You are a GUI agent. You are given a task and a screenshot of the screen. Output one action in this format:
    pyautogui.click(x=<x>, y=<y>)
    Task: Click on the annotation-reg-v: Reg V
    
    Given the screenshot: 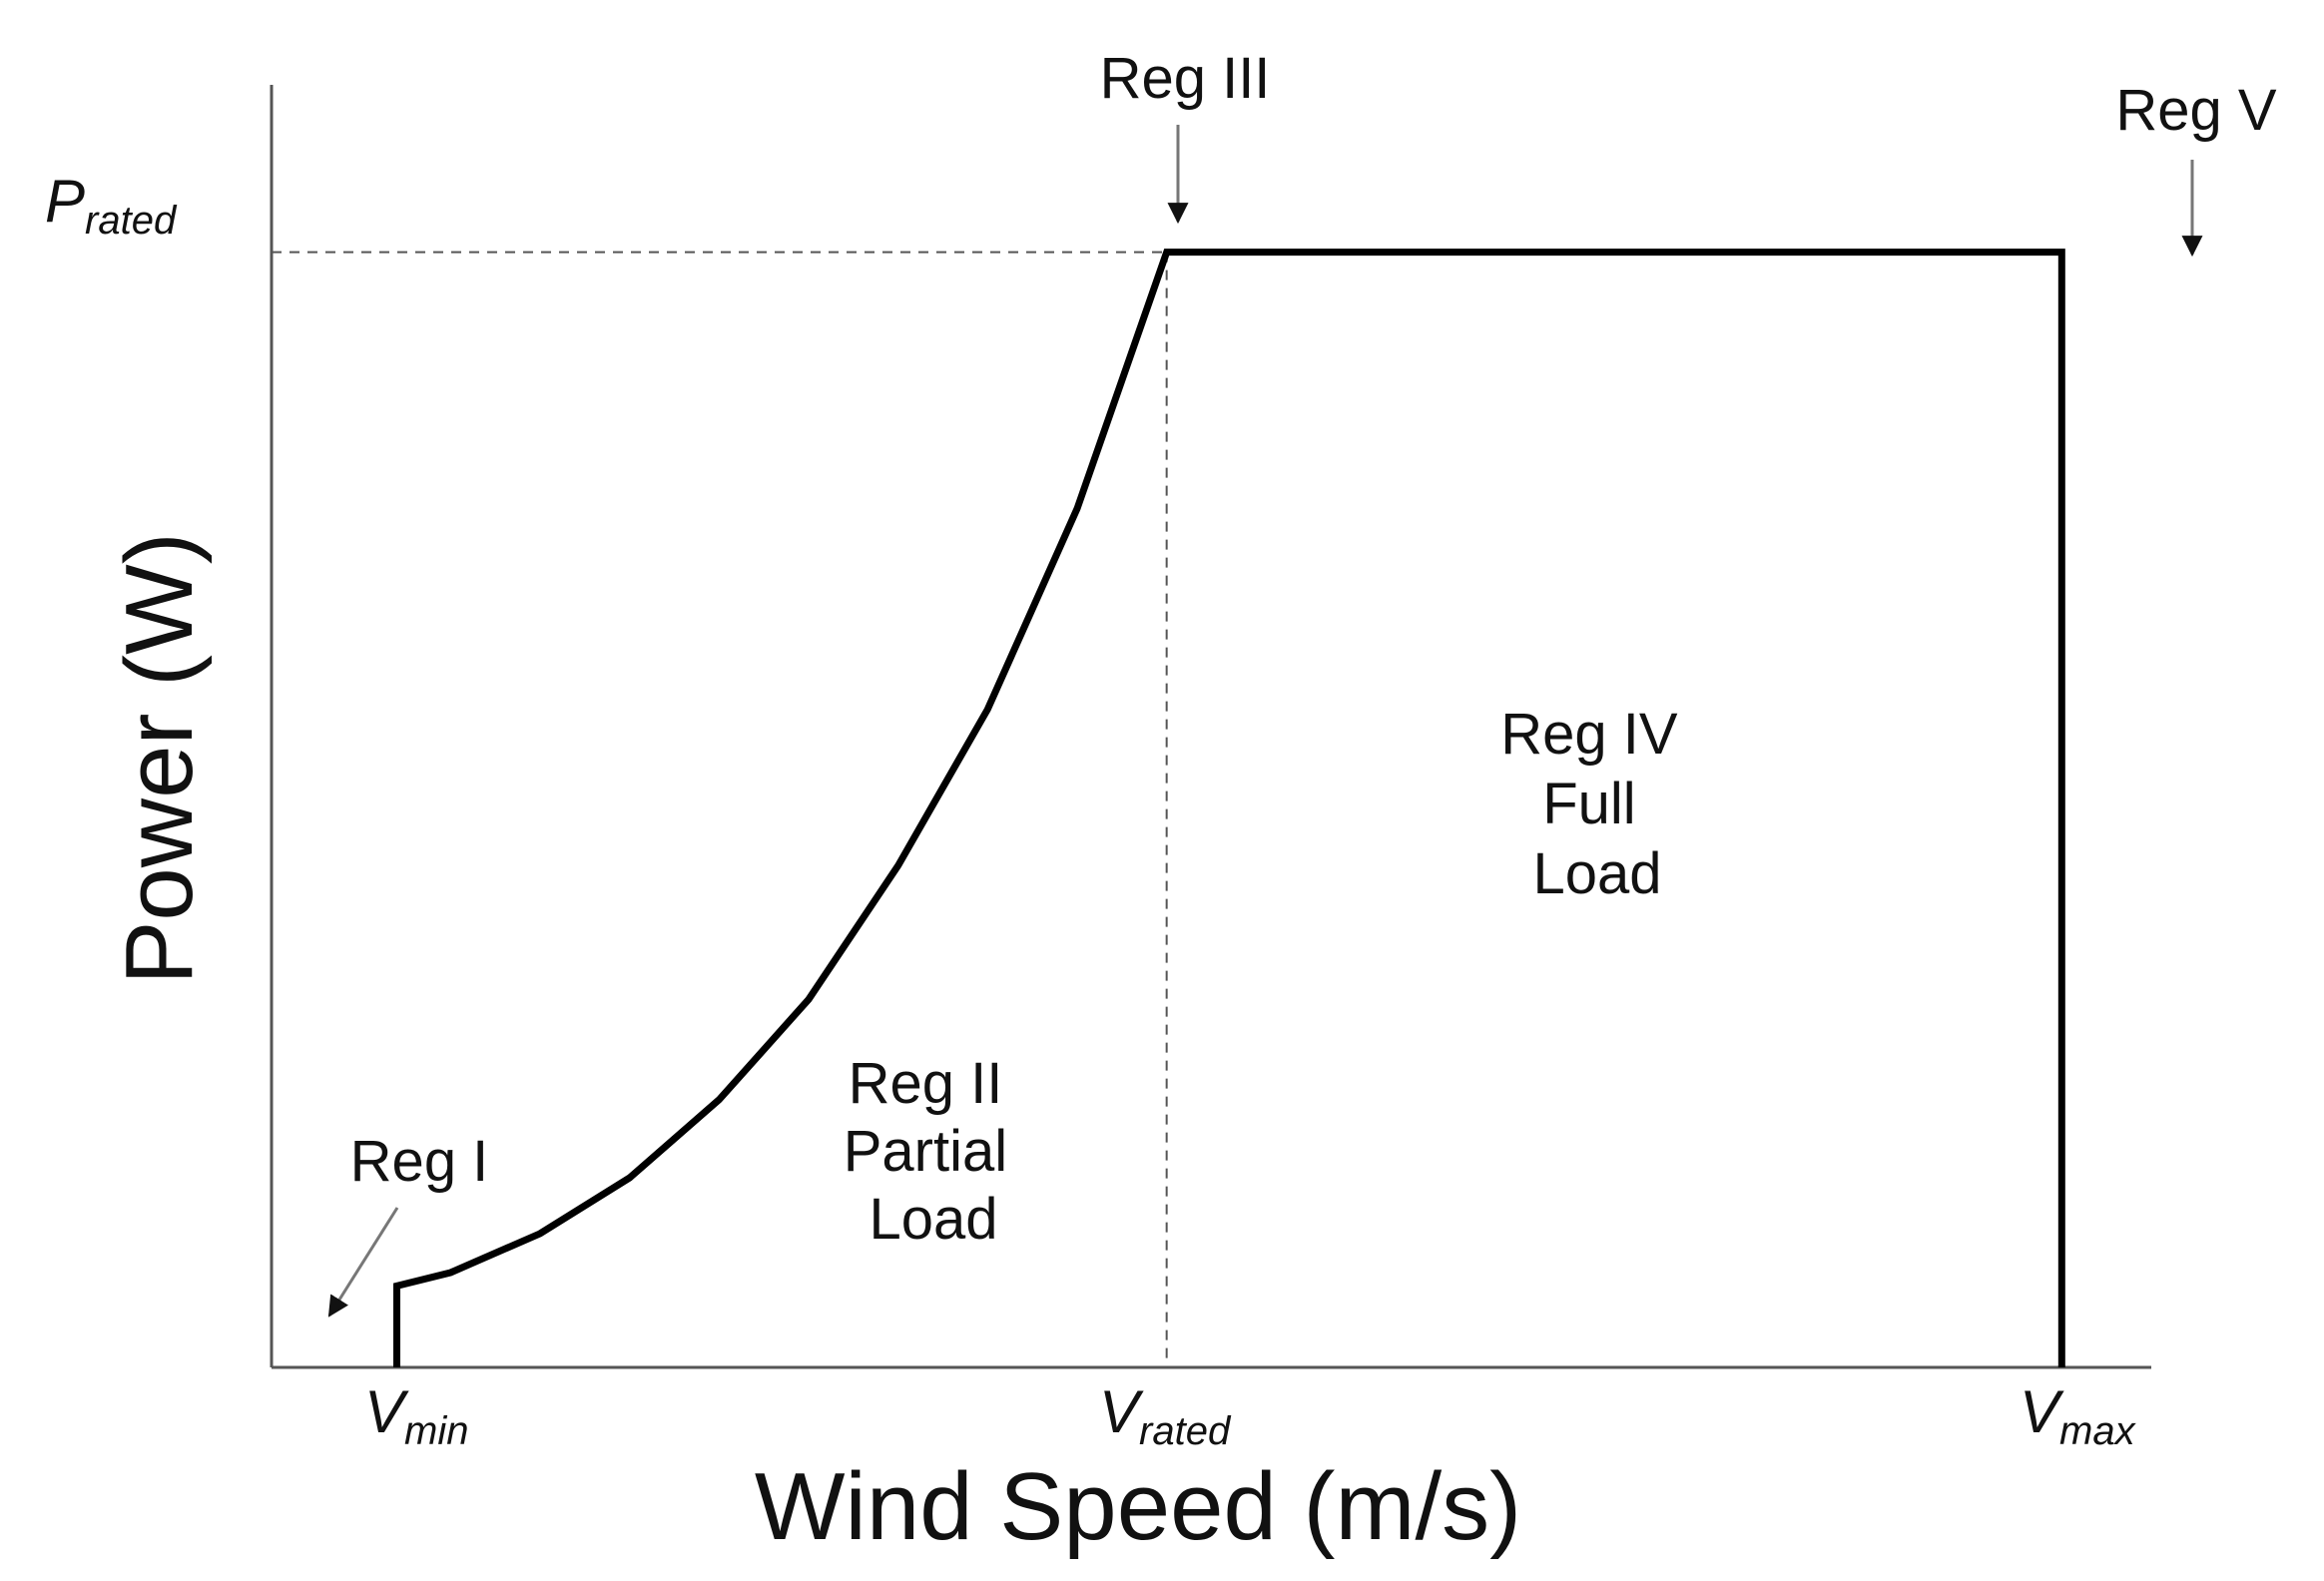 What is the action you would take?
    pyautogui.click(x=2196, y=110)
    